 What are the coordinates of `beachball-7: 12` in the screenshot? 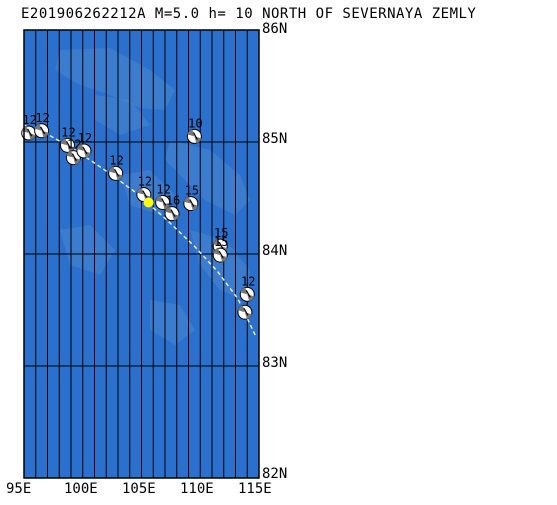 It's located at (163, 196).